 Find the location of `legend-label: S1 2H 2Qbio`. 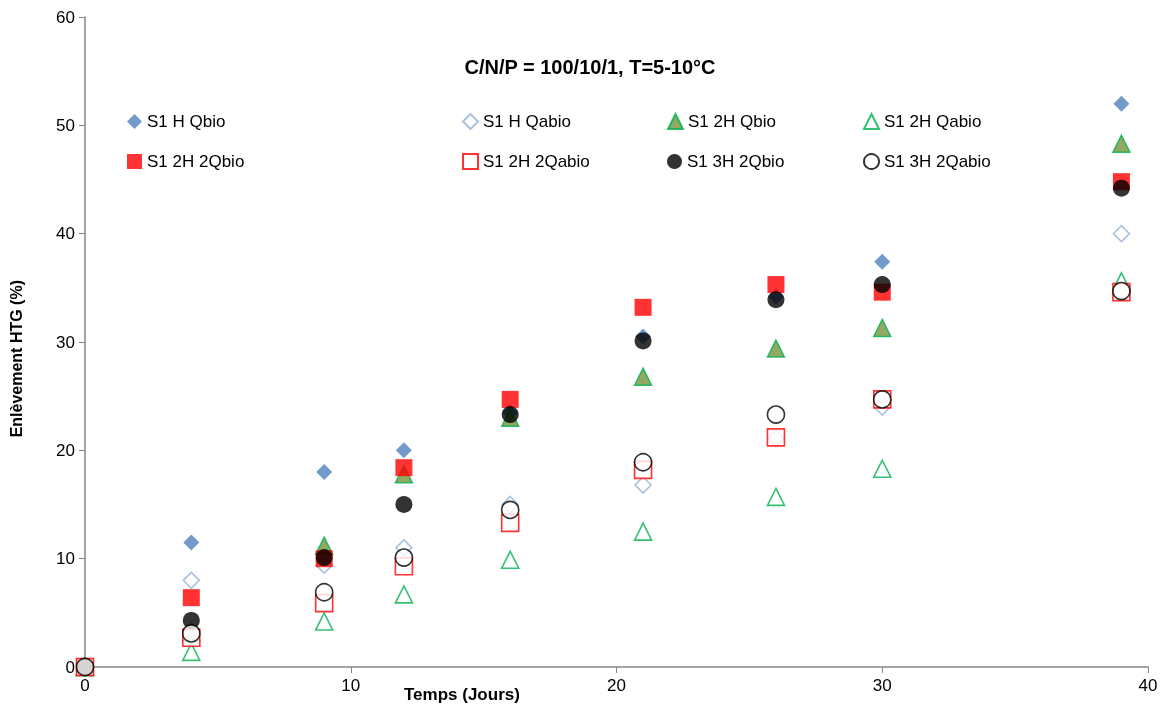

legend-label: S1 2H 2Qbio is located at coordinates (196, 161).